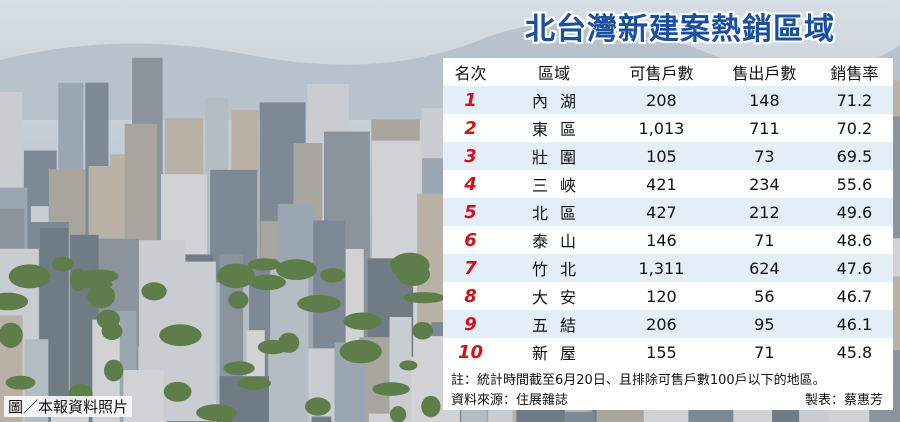 The height and width of the screenshot is (422, 900). I want to click on area: 竹北, so click(554, 268).